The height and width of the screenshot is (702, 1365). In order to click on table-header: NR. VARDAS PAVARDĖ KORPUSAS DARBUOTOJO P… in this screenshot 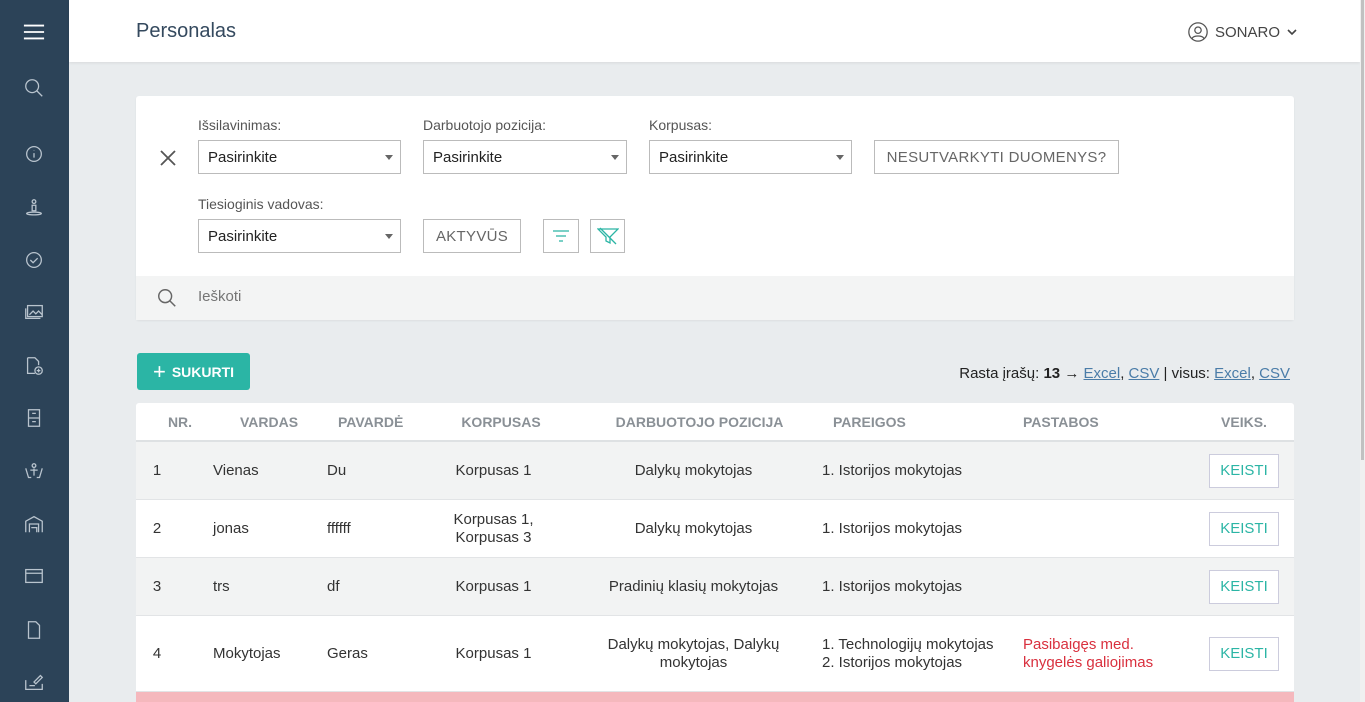, I will do `click(715, 422)`.